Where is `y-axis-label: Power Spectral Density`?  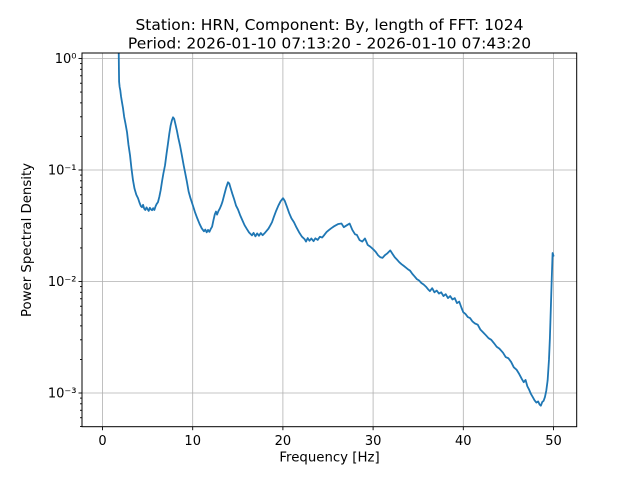 y-axis-label: Power Spectral Density is located at coordinates (27, 240).